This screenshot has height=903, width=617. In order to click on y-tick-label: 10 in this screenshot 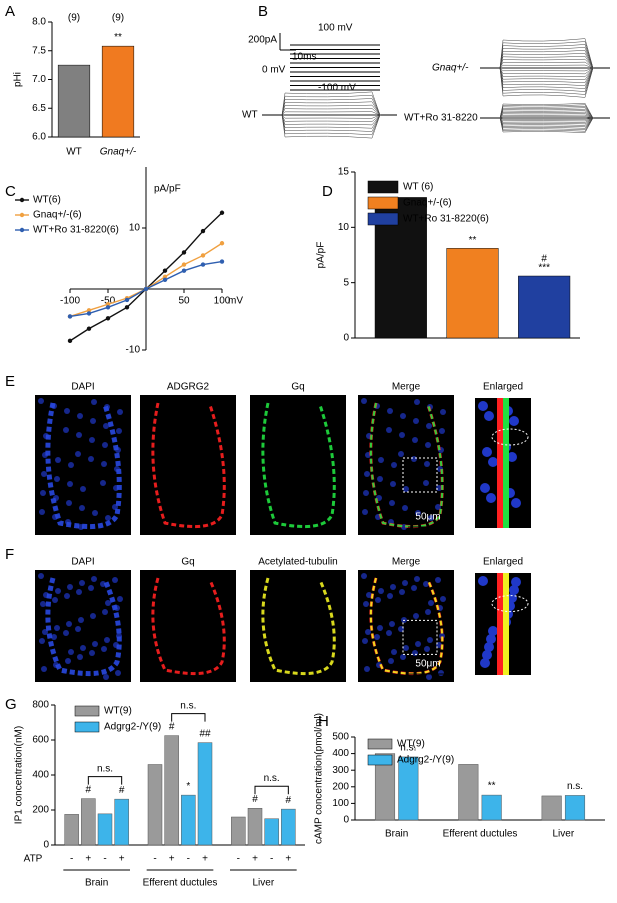, I will do `click(135, 228)`.